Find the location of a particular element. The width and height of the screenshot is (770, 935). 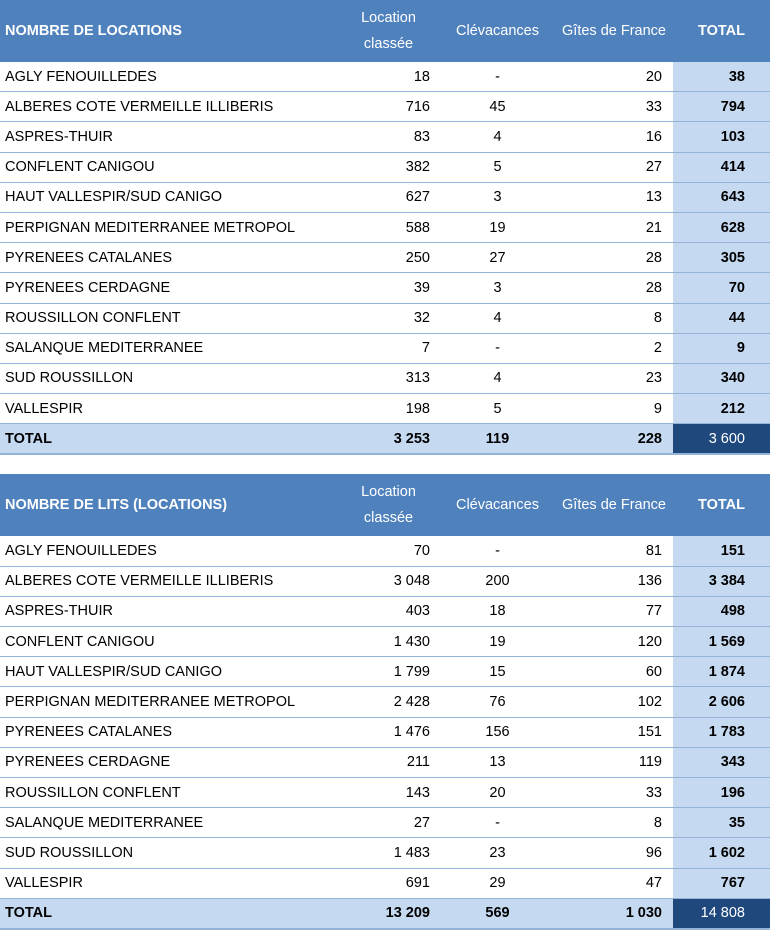

value-cell: 76 is located at coordinates (497, 702).